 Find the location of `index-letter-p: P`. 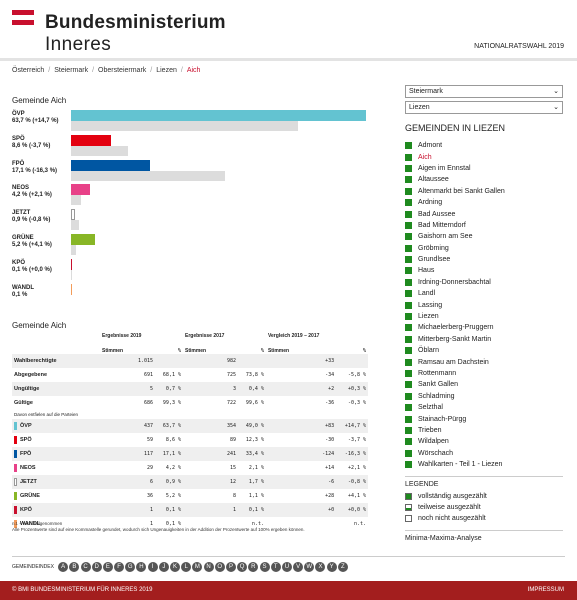

index-letter-p: P is located at coordinates (230, 567).